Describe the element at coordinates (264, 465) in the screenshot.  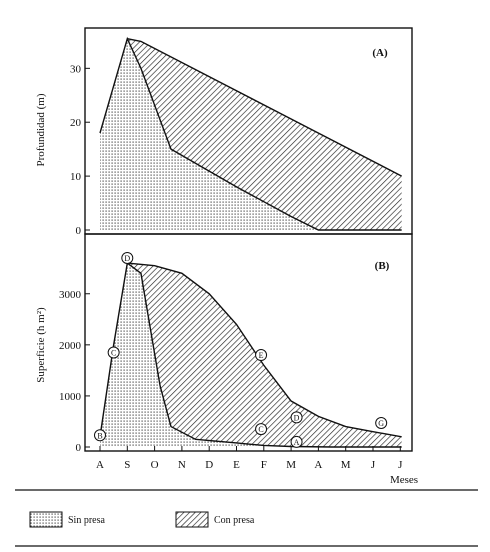
I see `x-tick-label-6: F` at that location.